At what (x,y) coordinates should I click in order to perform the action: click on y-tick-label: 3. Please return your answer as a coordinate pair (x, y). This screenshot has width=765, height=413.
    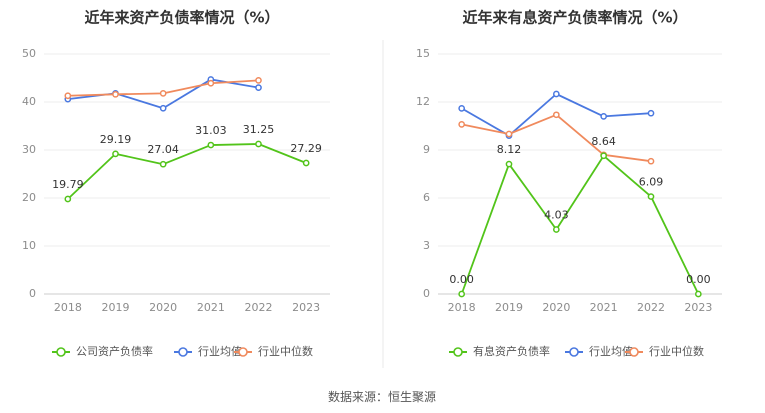
    Looking at the image, I should click on (426, 245).